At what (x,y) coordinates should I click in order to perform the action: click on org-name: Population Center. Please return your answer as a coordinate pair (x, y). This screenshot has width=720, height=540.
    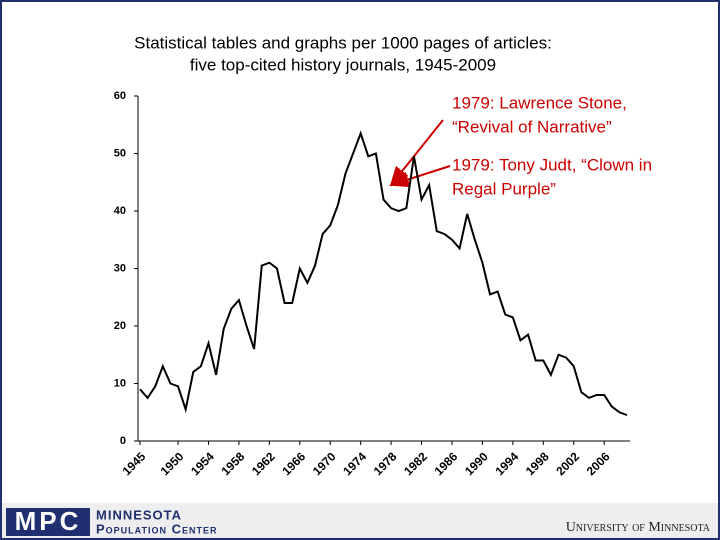
    Looking at the image, I should click on (157, 528).